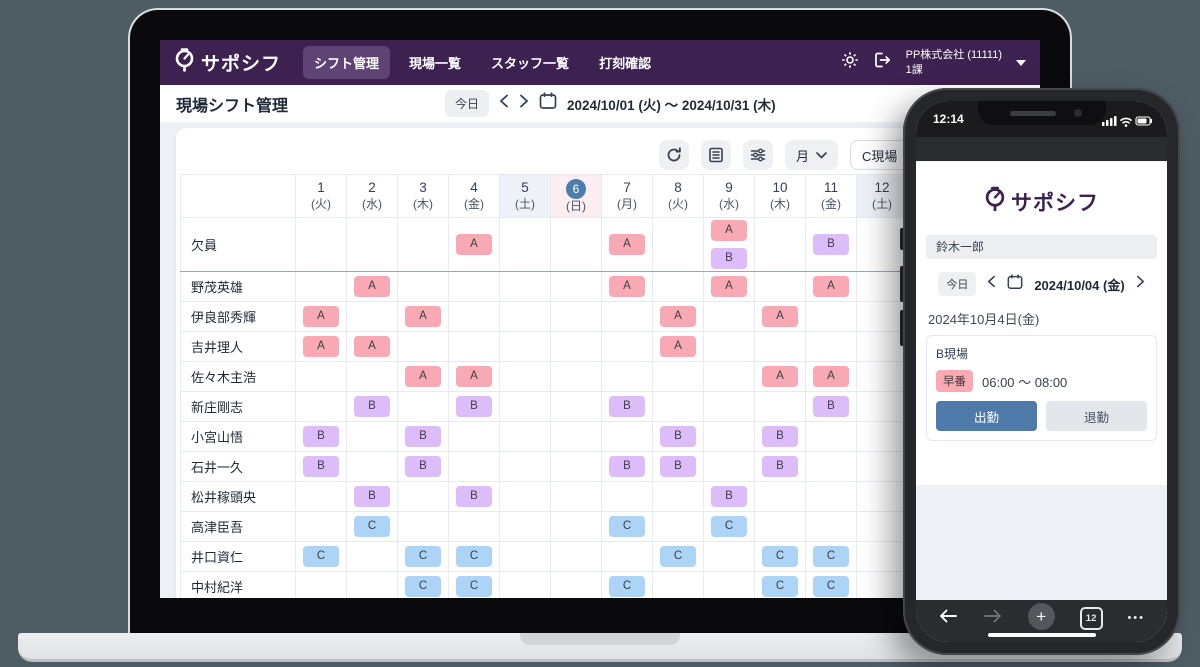  I want to click on browser-back-button, so click(948, 618).